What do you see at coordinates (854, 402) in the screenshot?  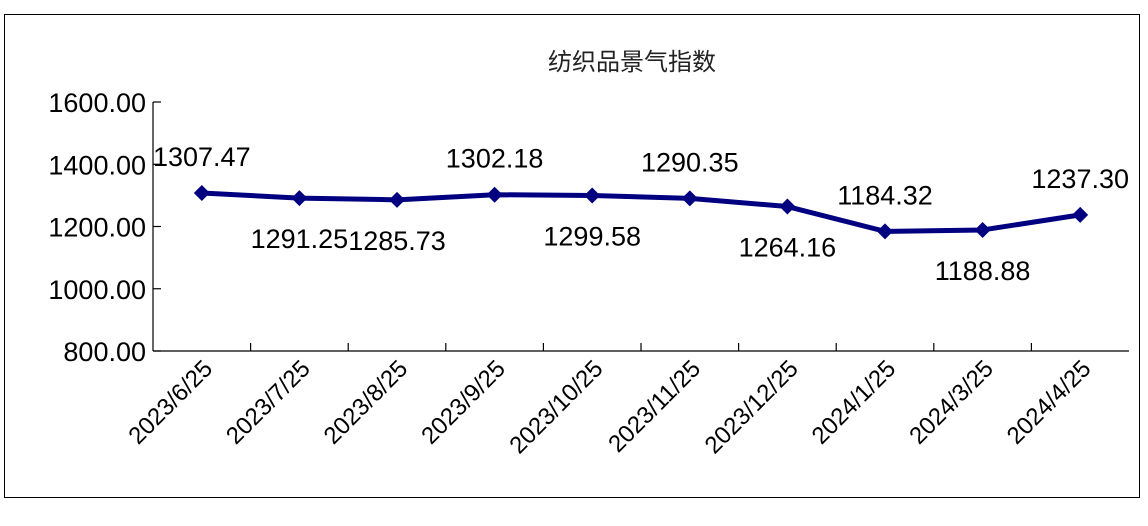 I see `x-tick-label: 2024/1/25` at bounding box center [854, 402].